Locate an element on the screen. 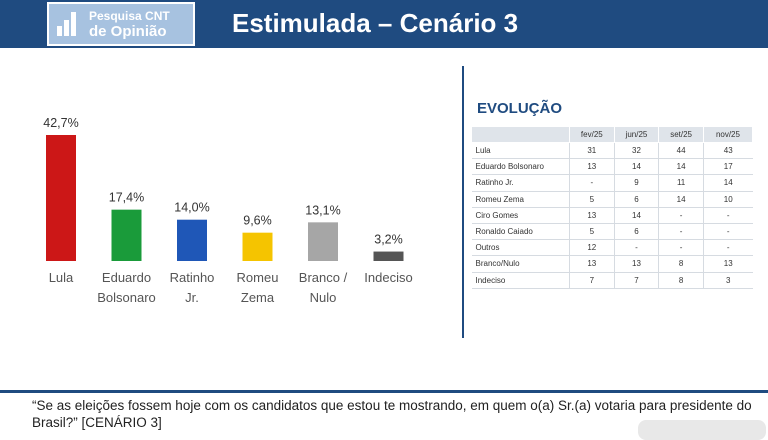  logo-text-line1: Pesquisa CNT is located at coordinates (129, 16).